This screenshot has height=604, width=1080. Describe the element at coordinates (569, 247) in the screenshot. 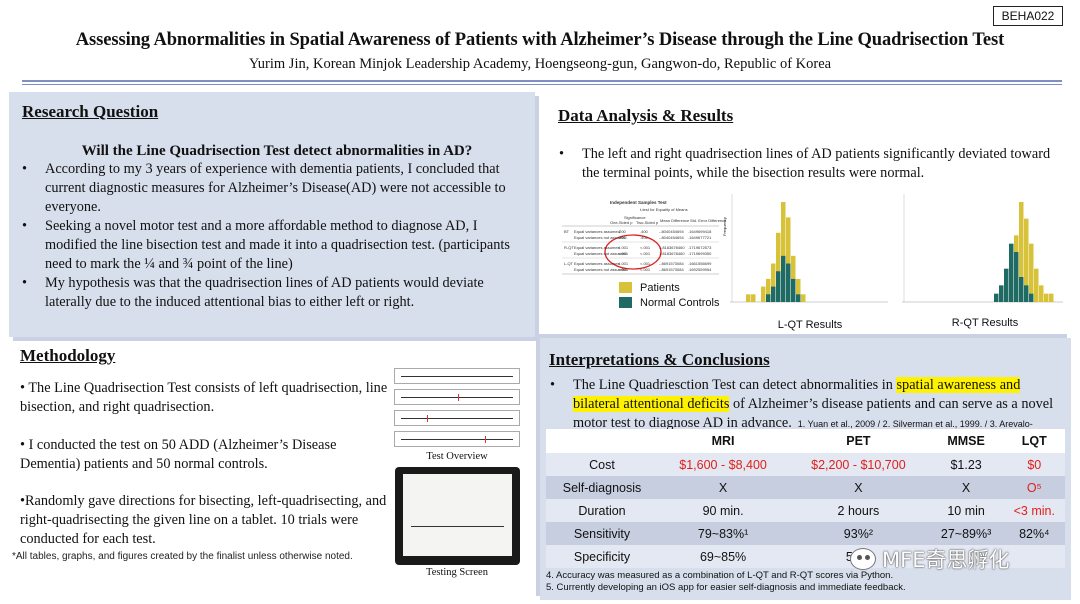

I see `stats-variable: R-QT` at that location.